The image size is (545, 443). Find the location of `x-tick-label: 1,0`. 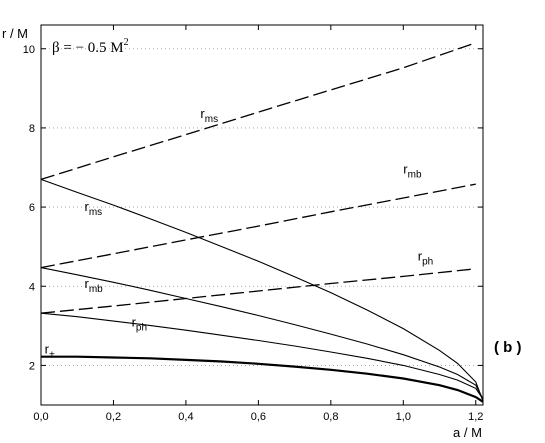

x-tick-label: 1,0 is located at coordinates (403, 417).